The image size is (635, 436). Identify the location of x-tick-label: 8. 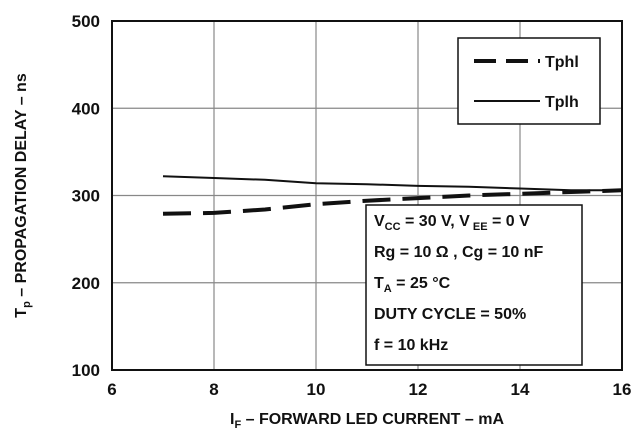
(213, 389).